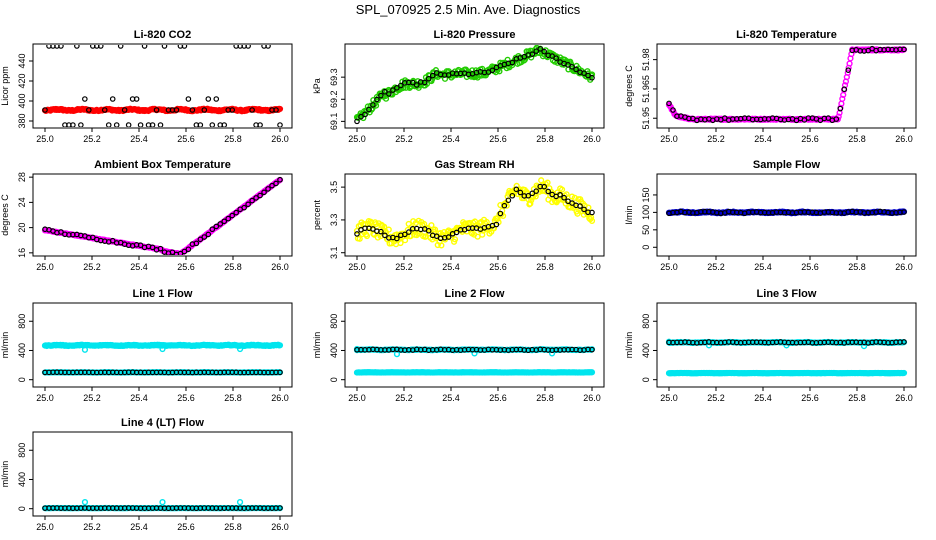  What do you see at coordinates (162, 215) in the screenshot?
I see `series-boxtemp-avg` at bounding box center [162, 215].